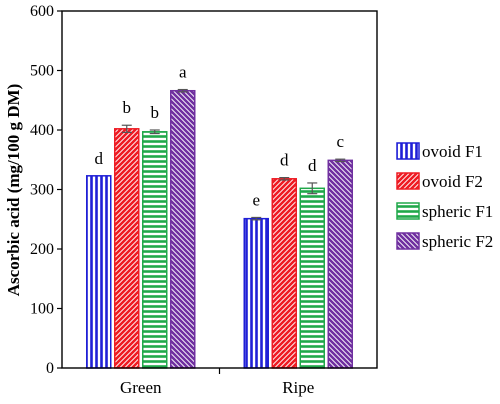  I want to click on significance-letter: a, so click(183, 72).